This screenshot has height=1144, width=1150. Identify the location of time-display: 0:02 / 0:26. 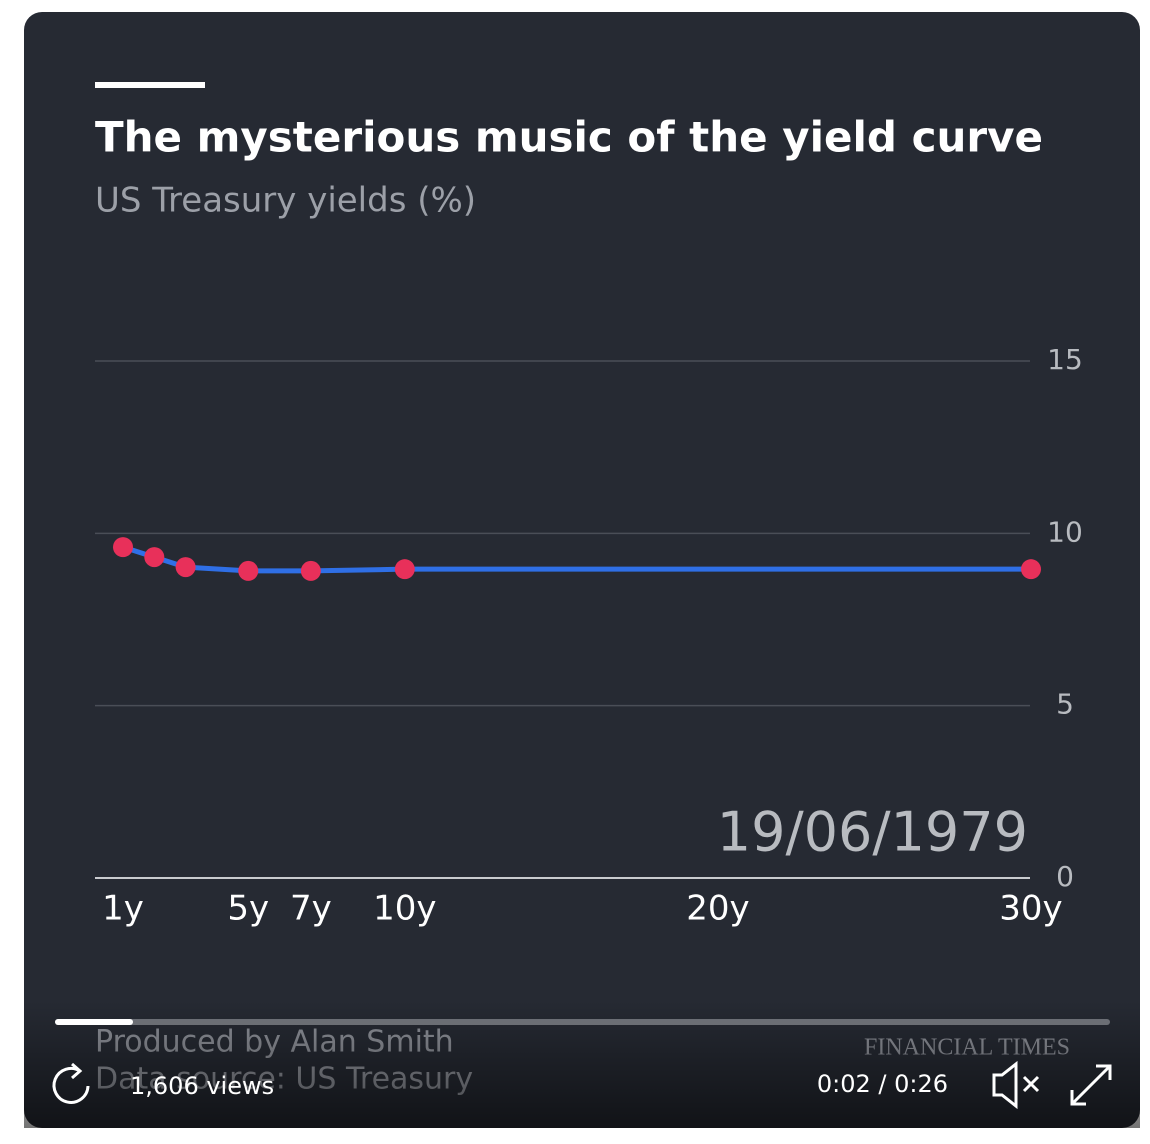
(882, 1084).